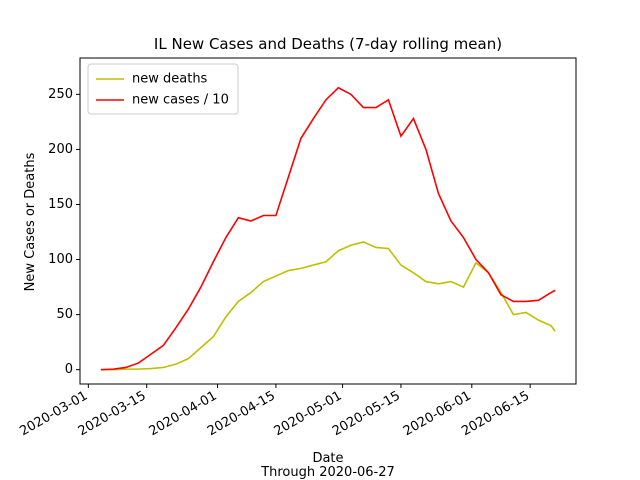 This screenshot has height=480, width=640. I want to click on y-tick-label: 150, so click(60, 204).